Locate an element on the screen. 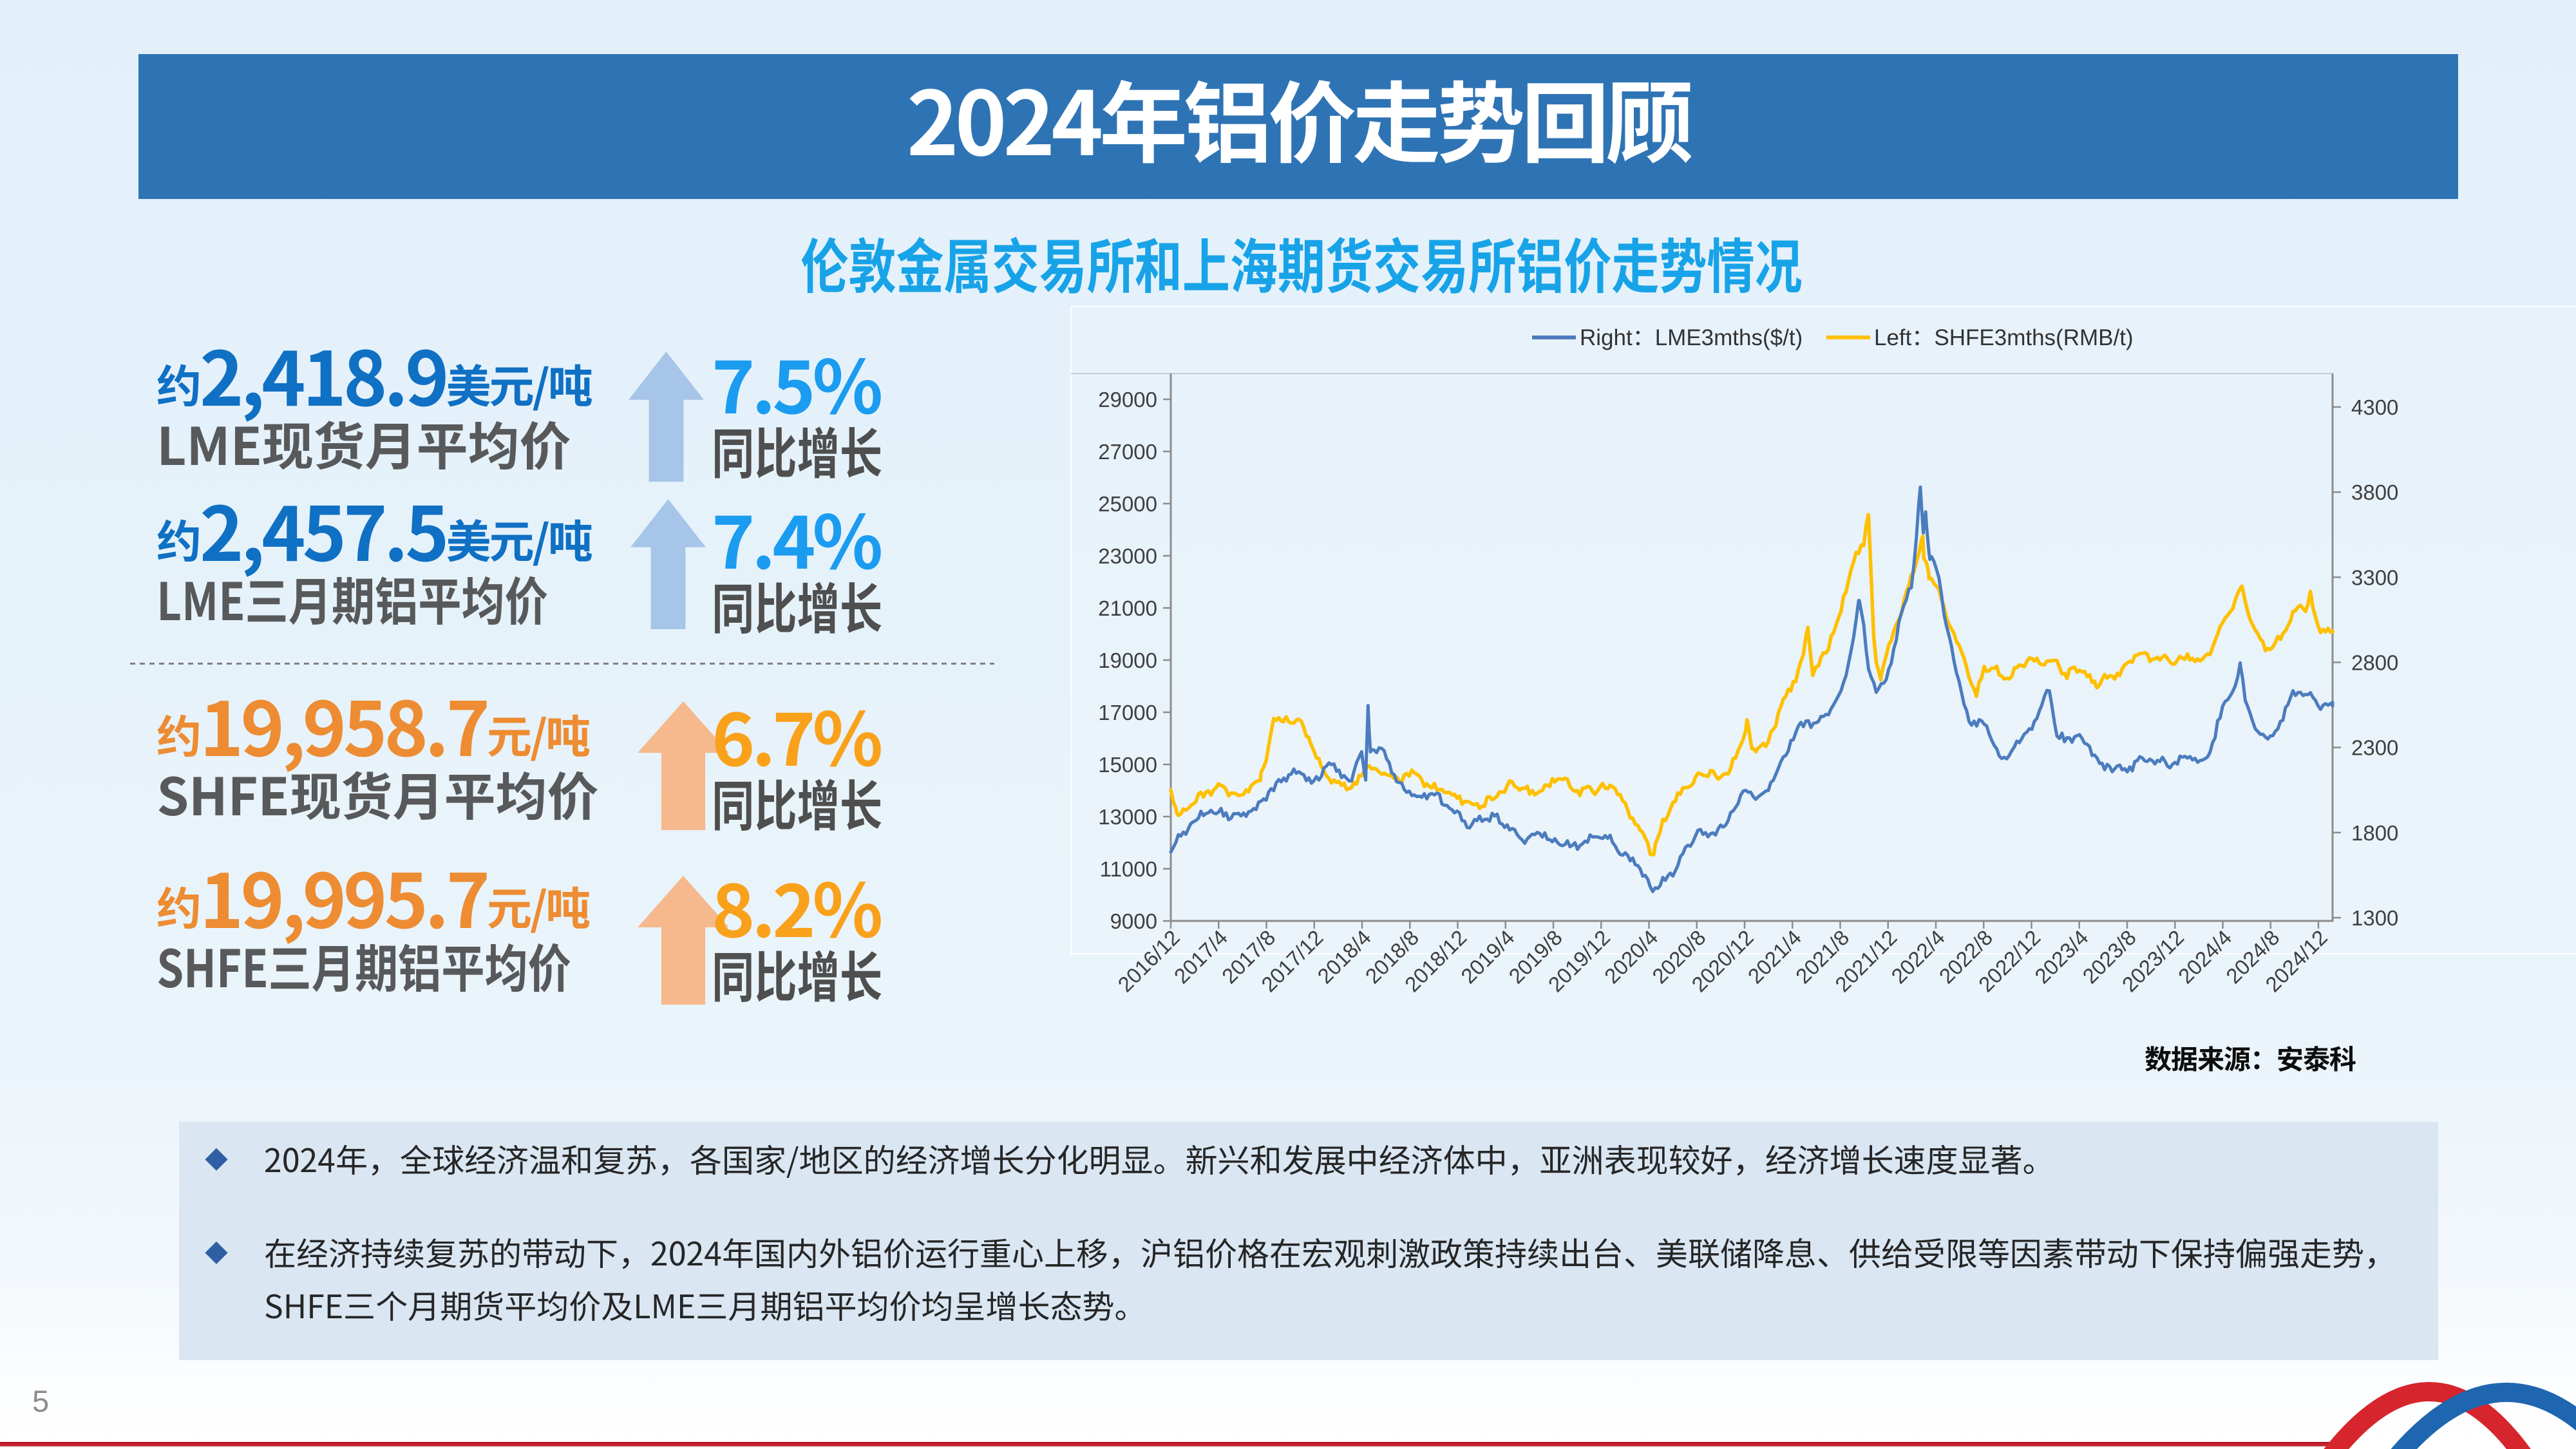 This screenshot has width=2576, height=1449. stat-shfe-3m: 约19,995.7元/吨 SHFE三月期铝平均价 is located at coordinates (623, 931).